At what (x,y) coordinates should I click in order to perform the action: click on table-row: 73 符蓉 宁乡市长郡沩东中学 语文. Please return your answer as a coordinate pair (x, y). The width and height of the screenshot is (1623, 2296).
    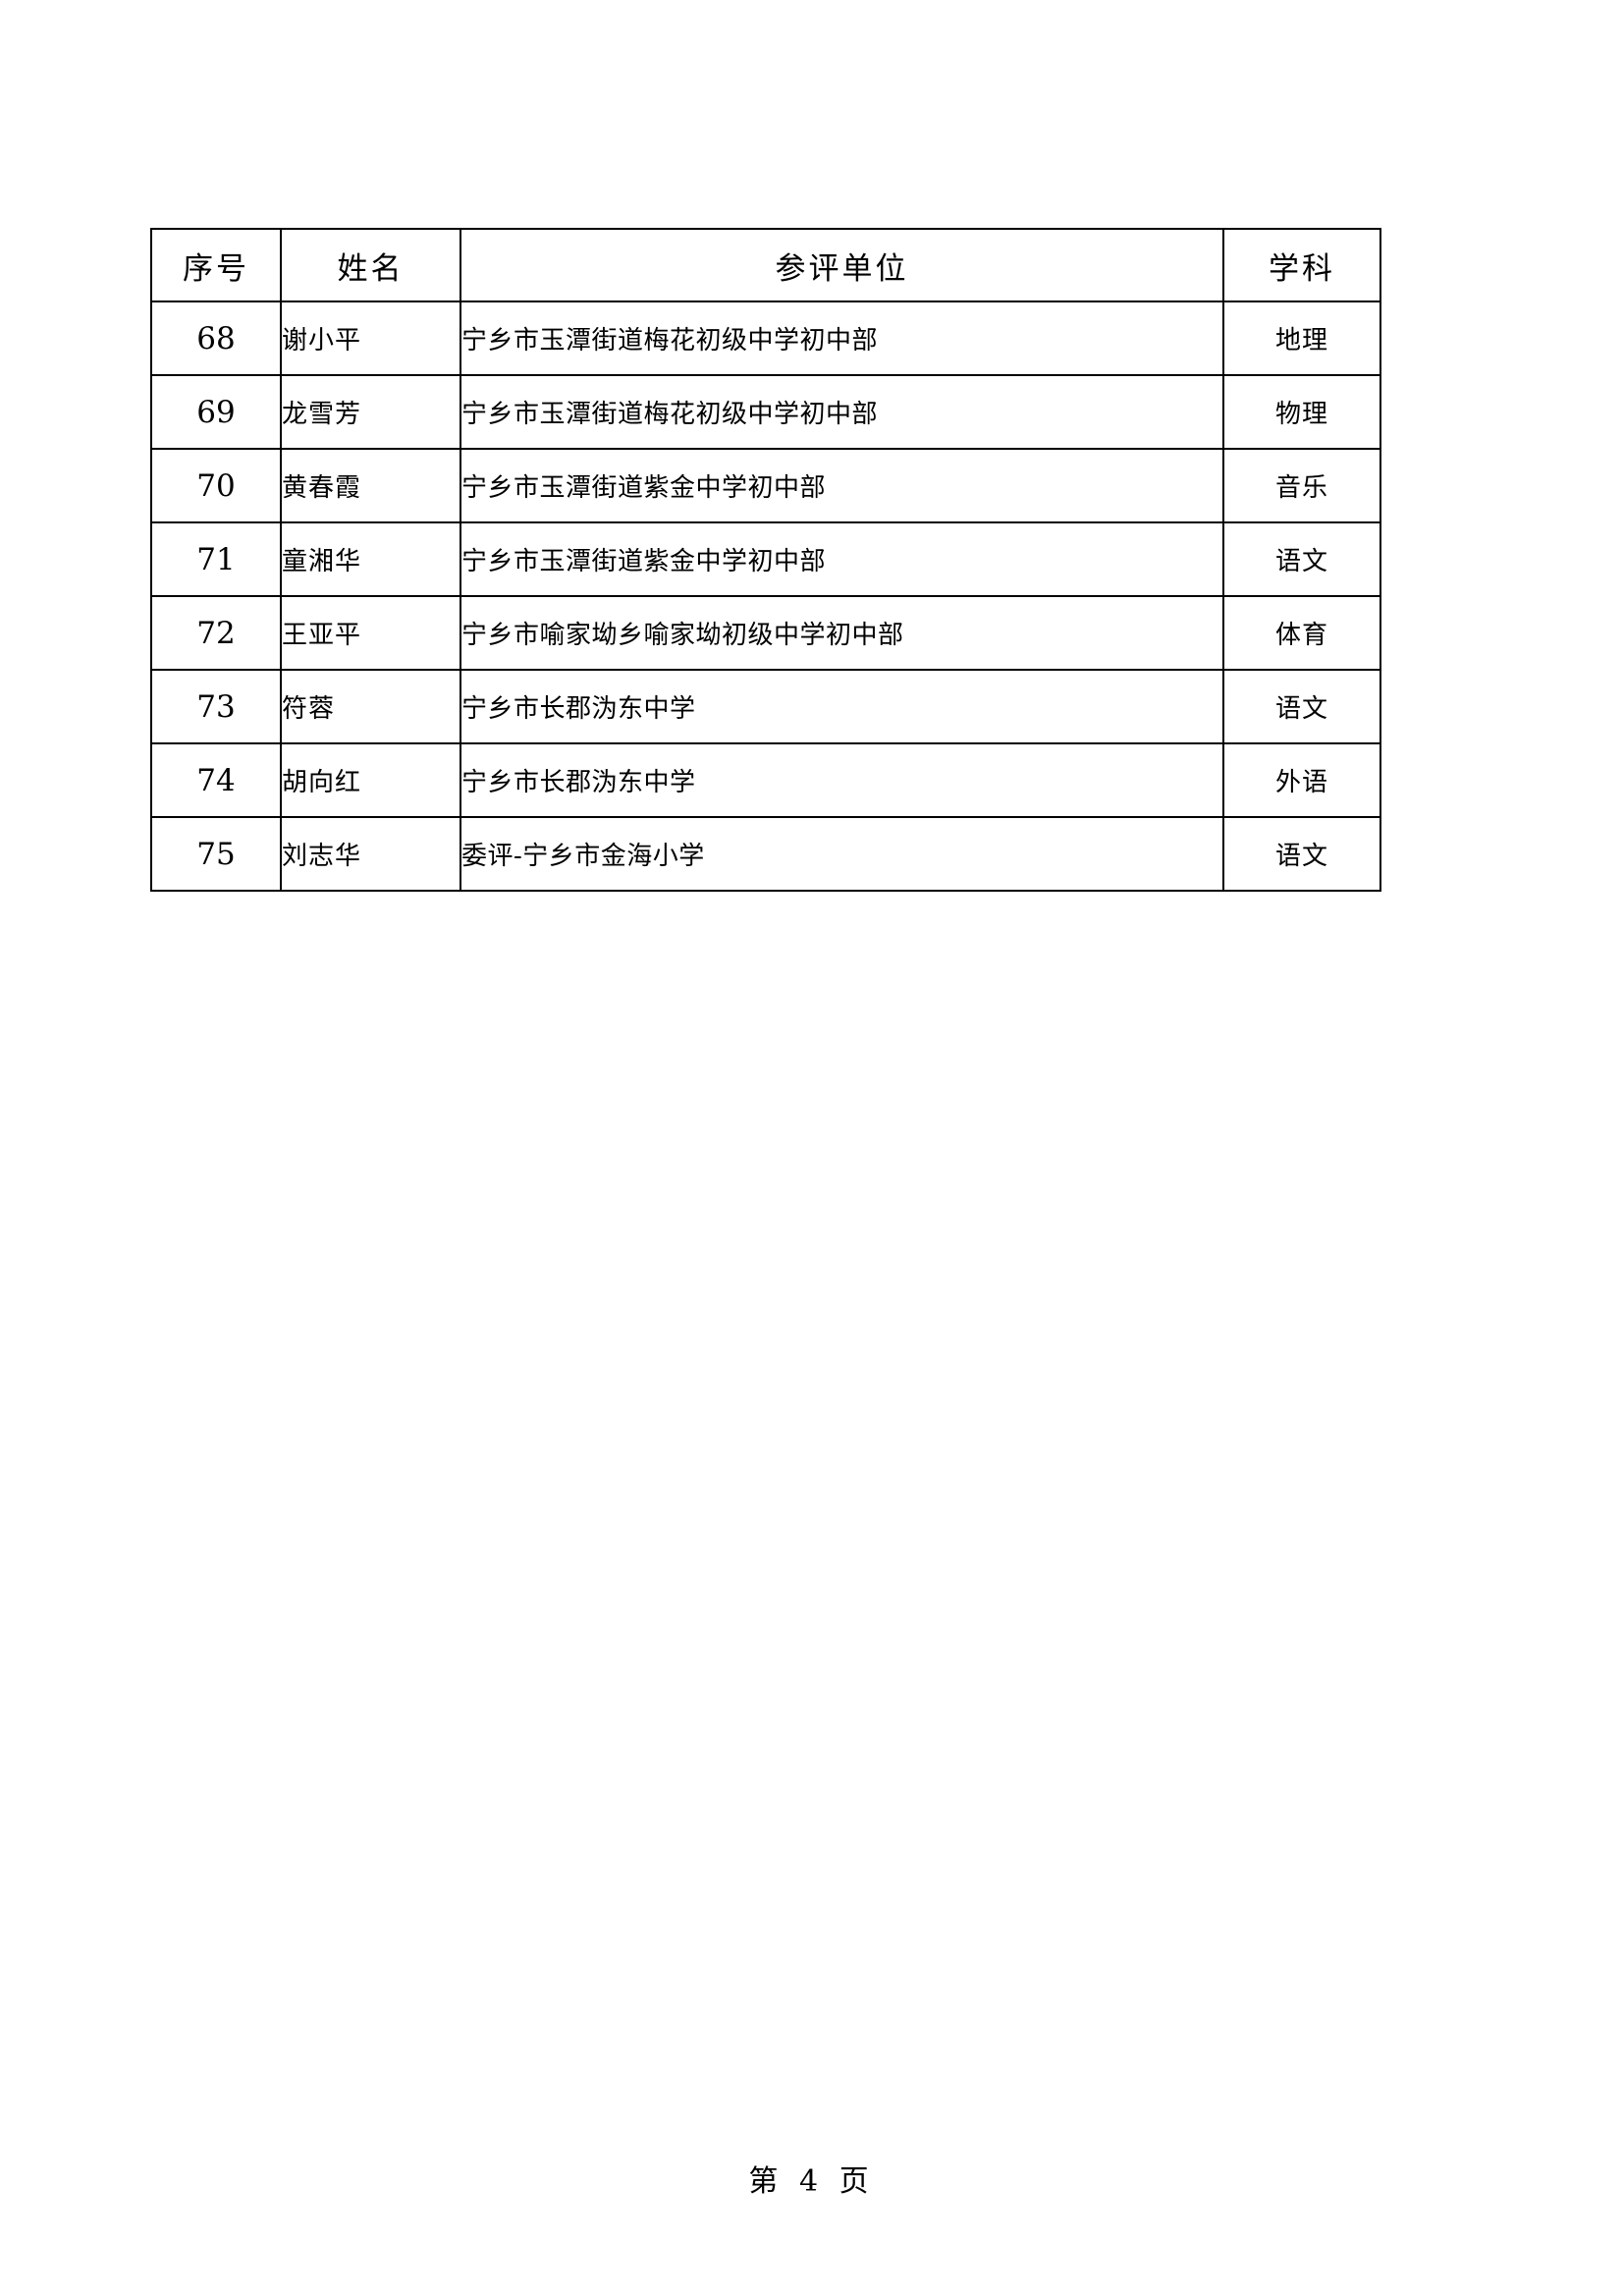
    Looking at the image, I should click on (765, 706).